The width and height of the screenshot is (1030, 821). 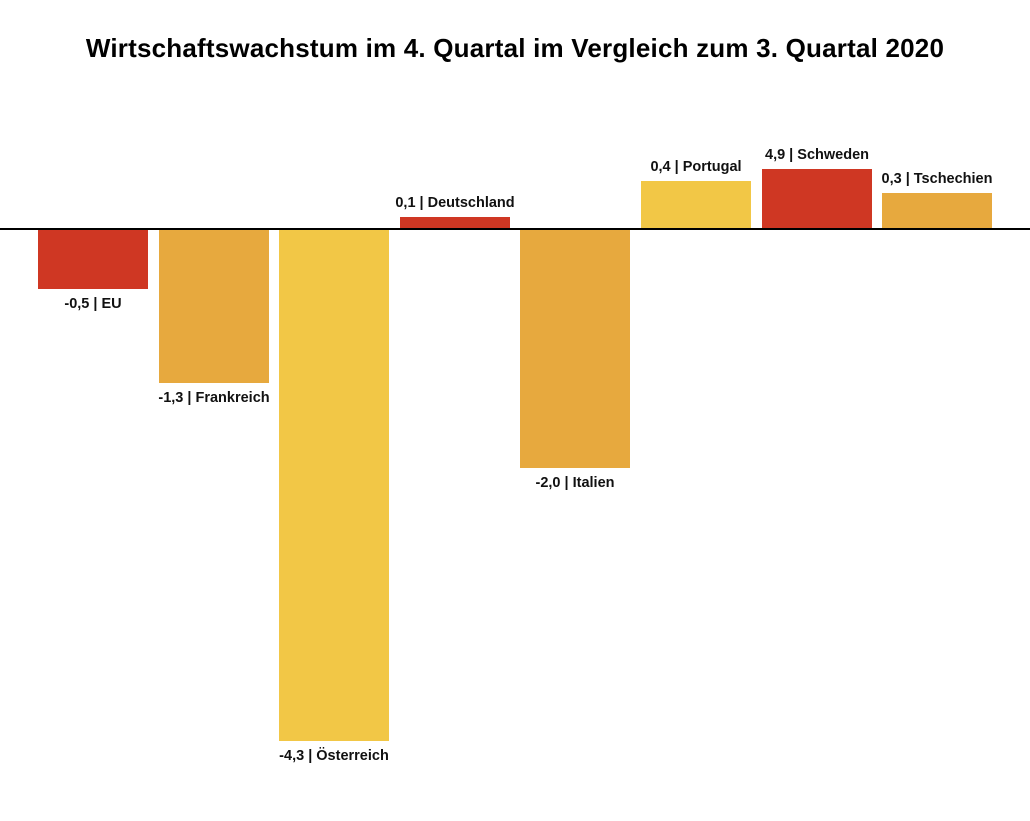 I want to click on bar-label-frankreich: -1,3 | Frankreich, so click(x=214, y=398).